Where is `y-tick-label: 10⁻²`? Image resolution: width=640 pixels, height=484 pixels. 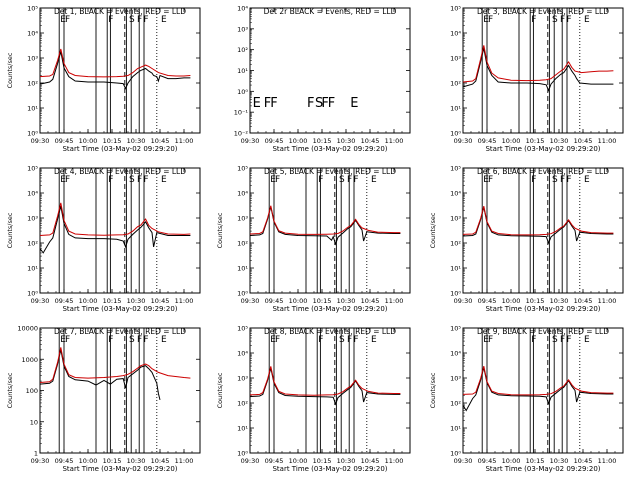
y-tick-label: 10⁻² is located at coordinates (241, 134).